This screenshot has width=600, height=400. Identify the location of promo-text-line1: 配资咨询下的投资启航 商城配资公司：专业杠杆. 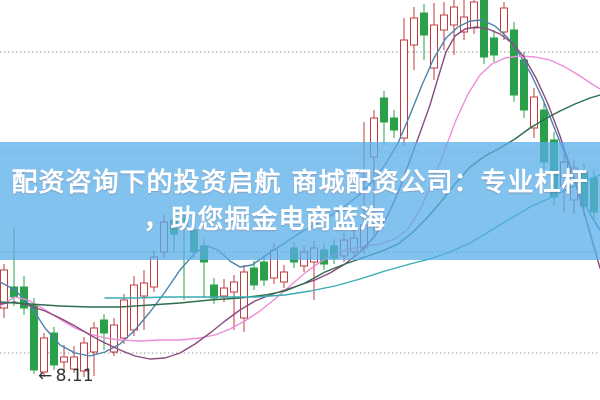
(300, 183).